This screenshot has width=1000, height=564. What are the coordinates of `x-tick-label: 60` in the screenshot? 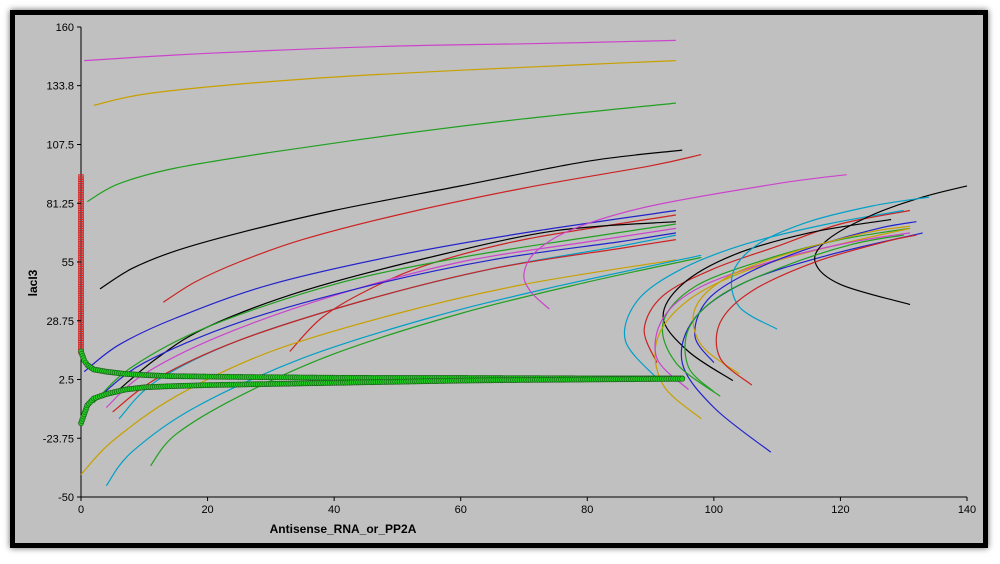 It's located at (461, 510).